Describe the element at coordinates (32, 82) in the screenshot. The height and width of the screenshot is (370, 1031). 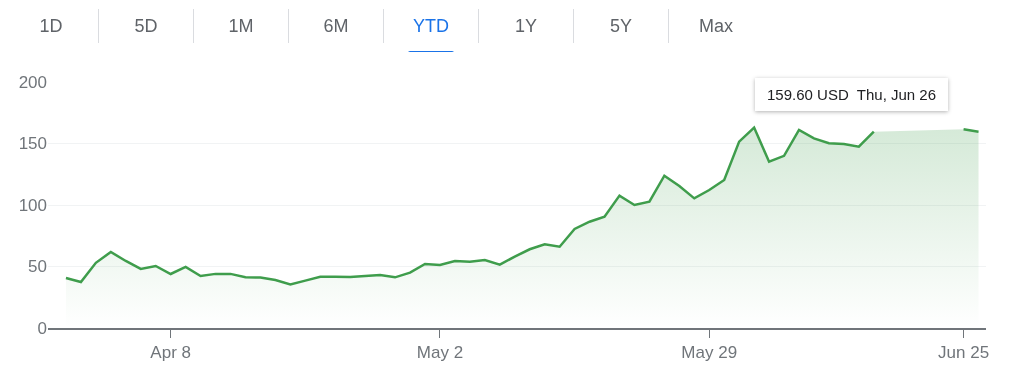
I see `y-tick-label: 200` at that location.